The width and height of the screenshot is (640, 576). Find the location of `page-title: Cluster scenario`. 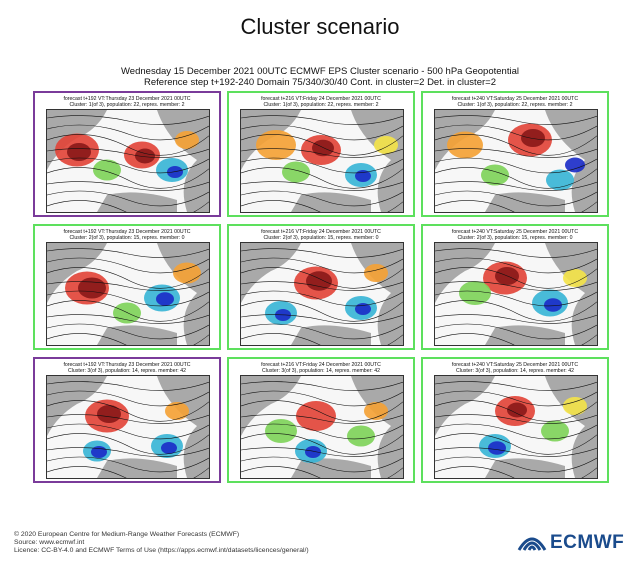

page-title: Cluster scenario is located at coordinates (320, 26).